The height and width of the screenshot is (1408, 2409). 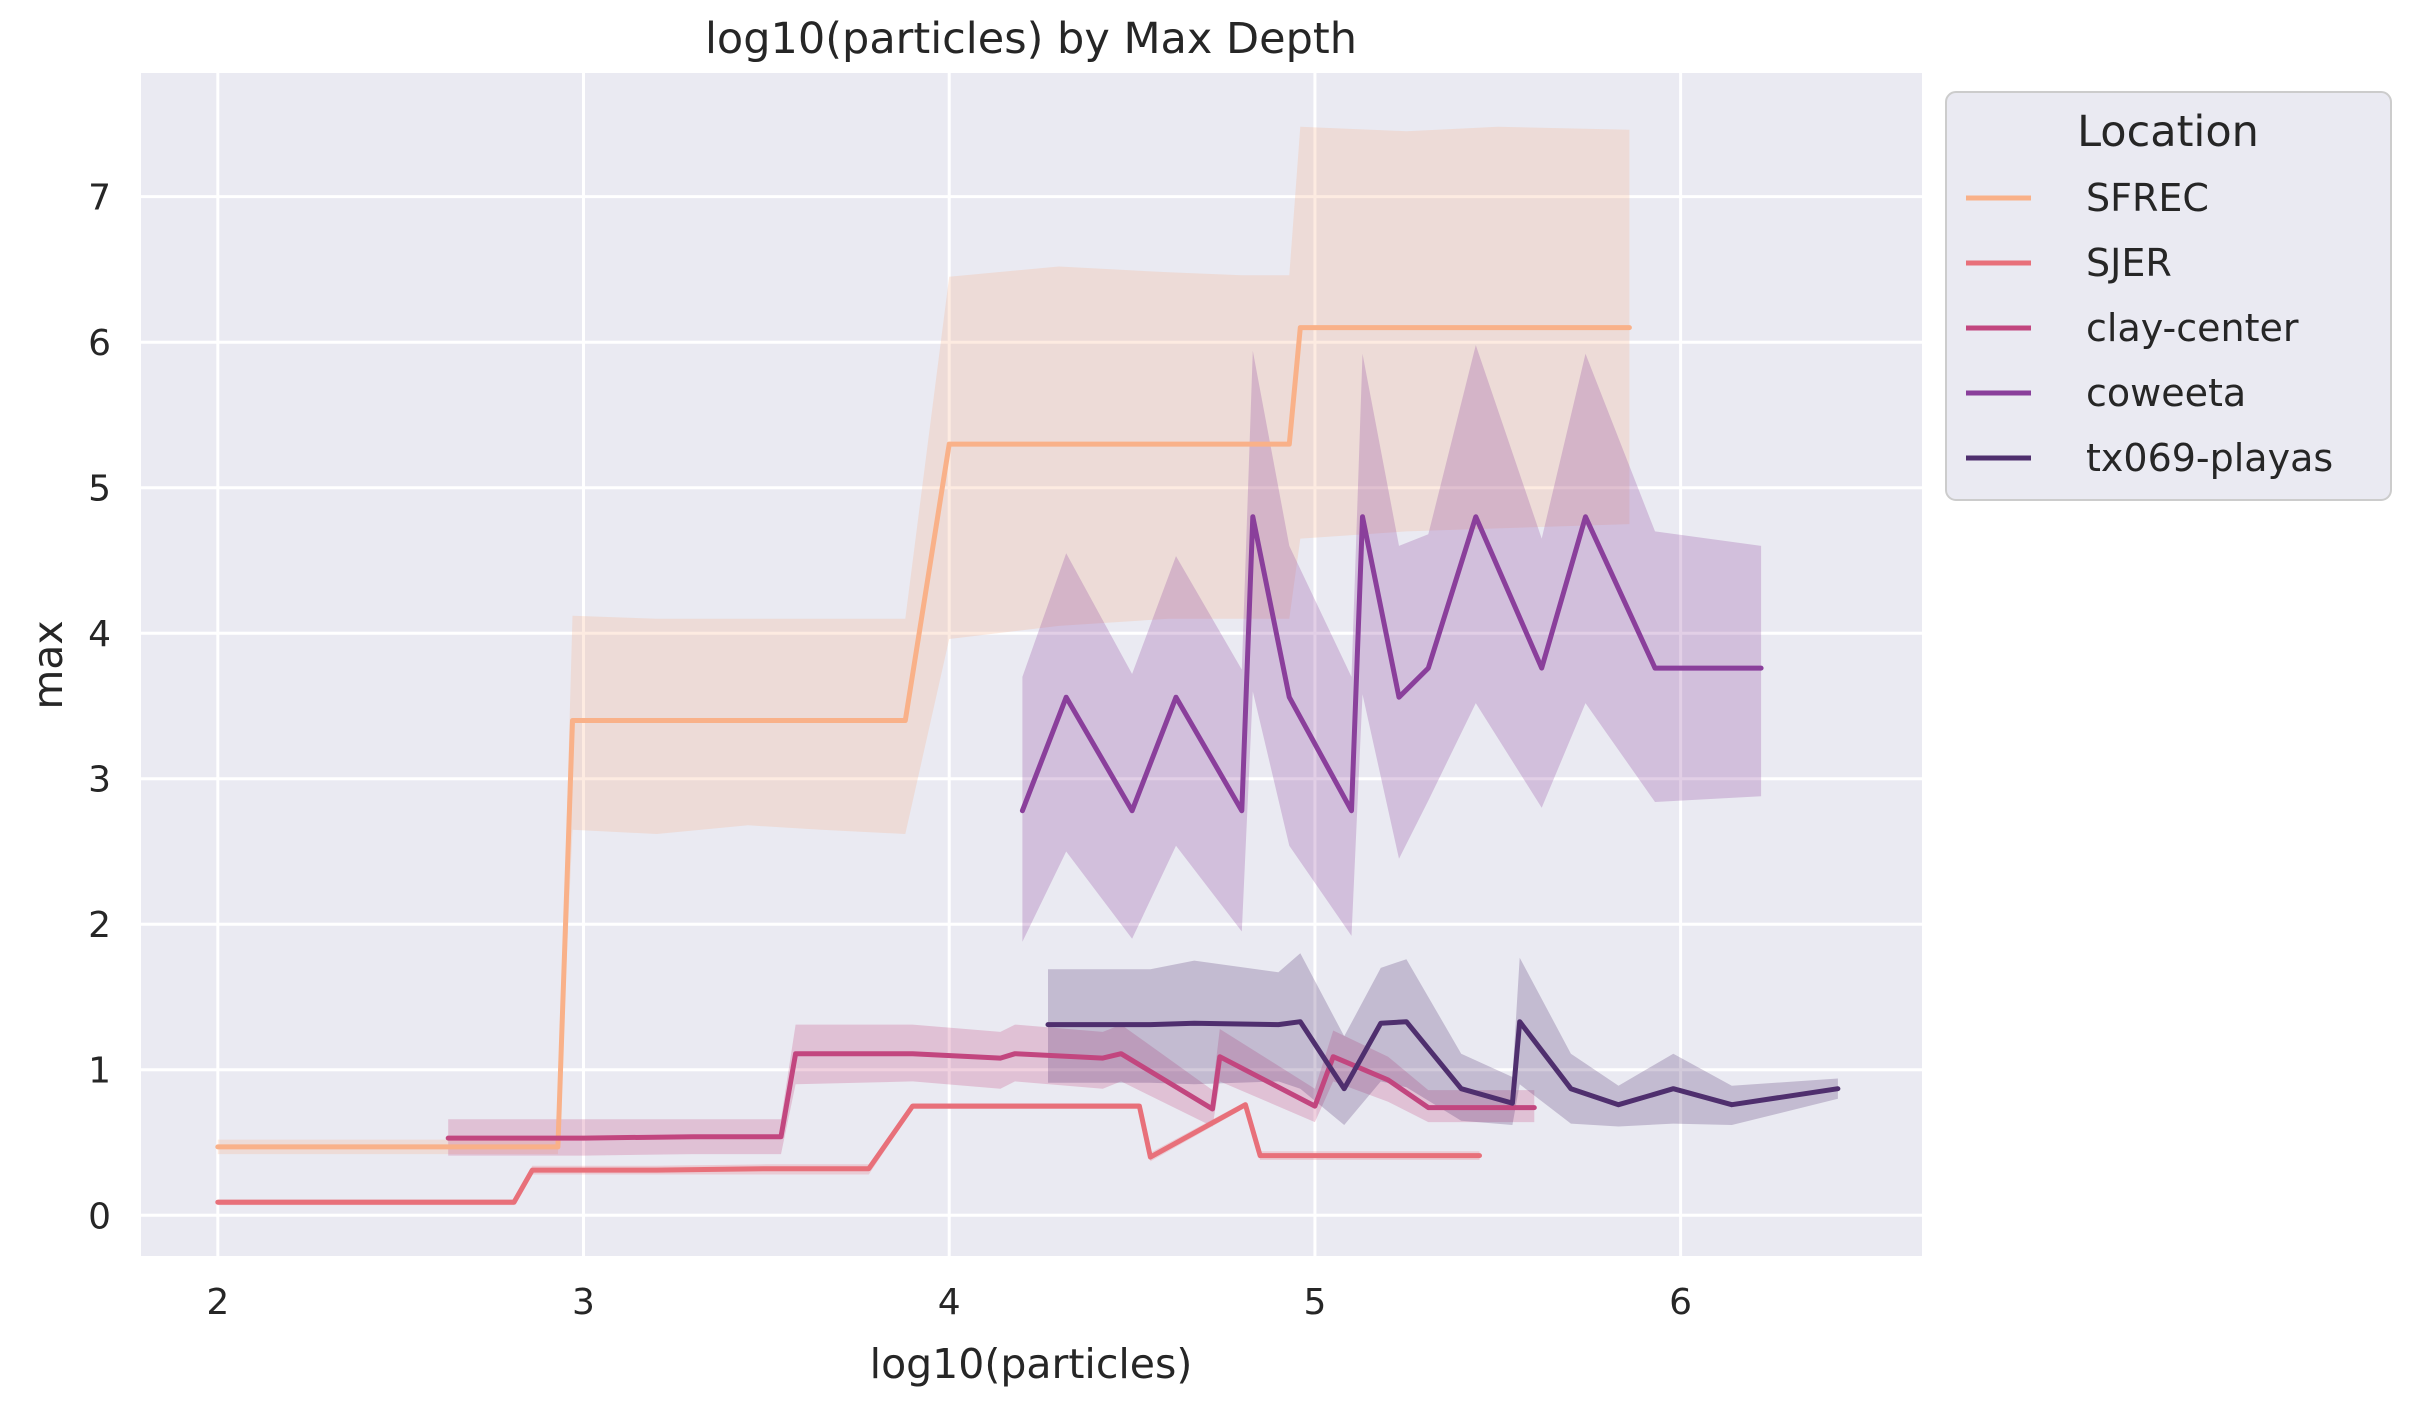 What do you see at coordinates (217, 1302) in the screenshot?
I see `x-tick-label: 2` at bounding box center [217, 1302].